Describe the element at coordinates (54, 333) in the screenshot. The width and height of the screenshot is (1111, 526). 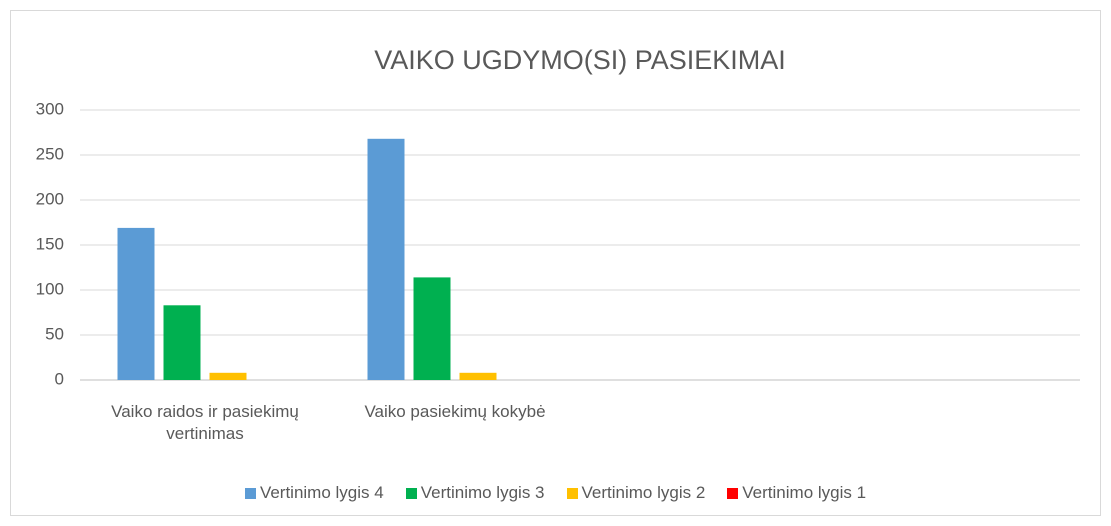
I see `y-tick-label: 50` at that location.